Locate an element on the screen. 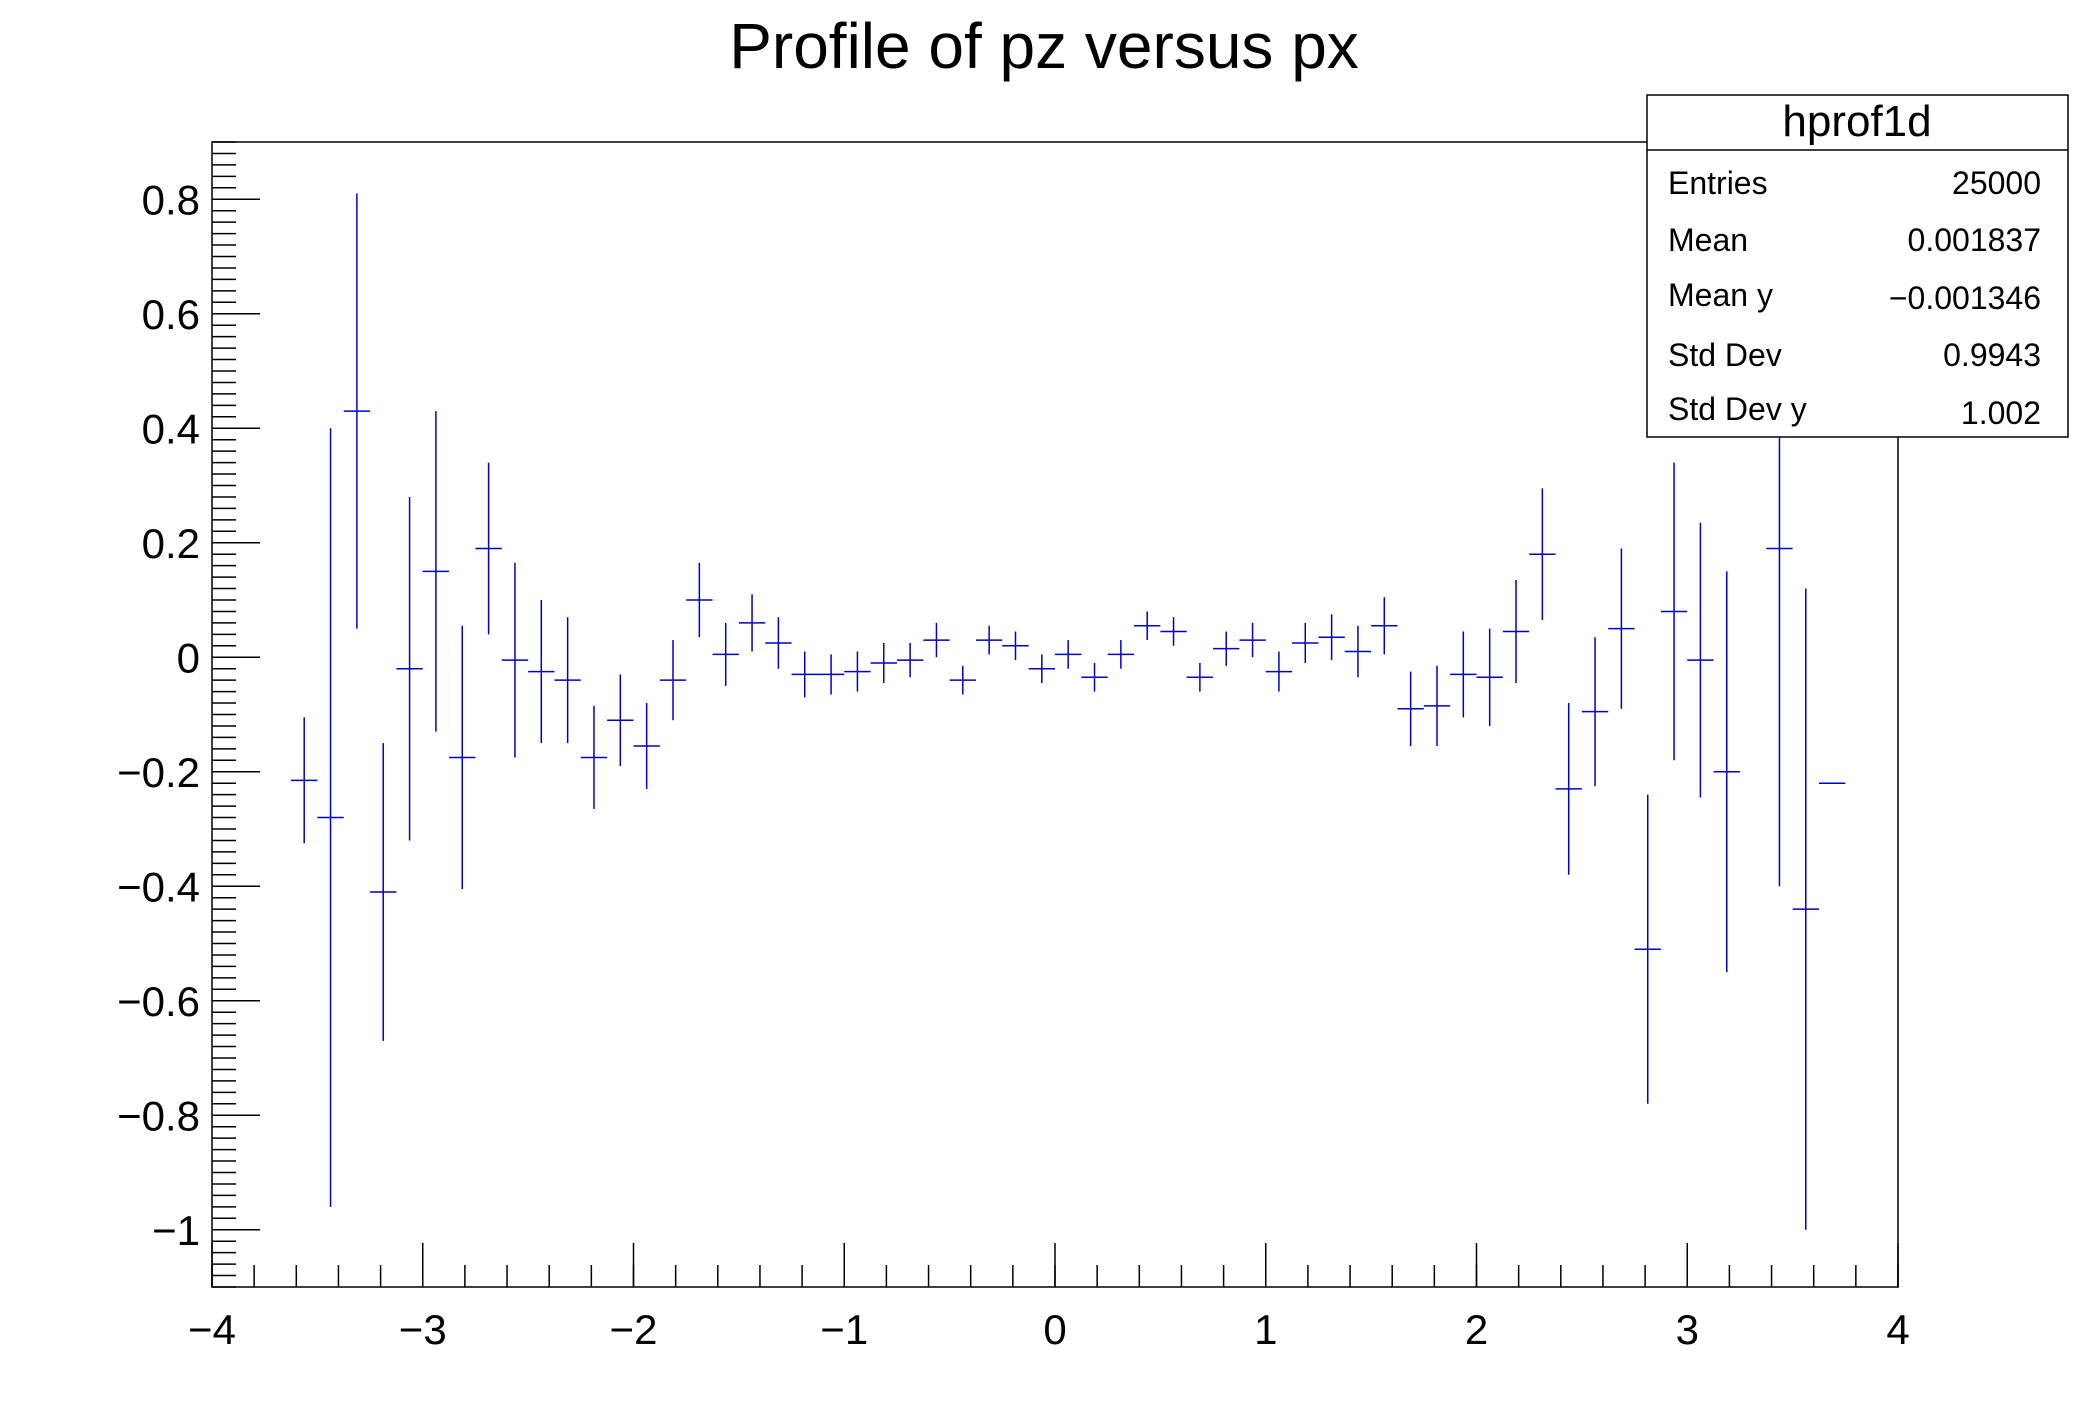  x-tick-label: 4 is located at coordinates (1897, 1329).